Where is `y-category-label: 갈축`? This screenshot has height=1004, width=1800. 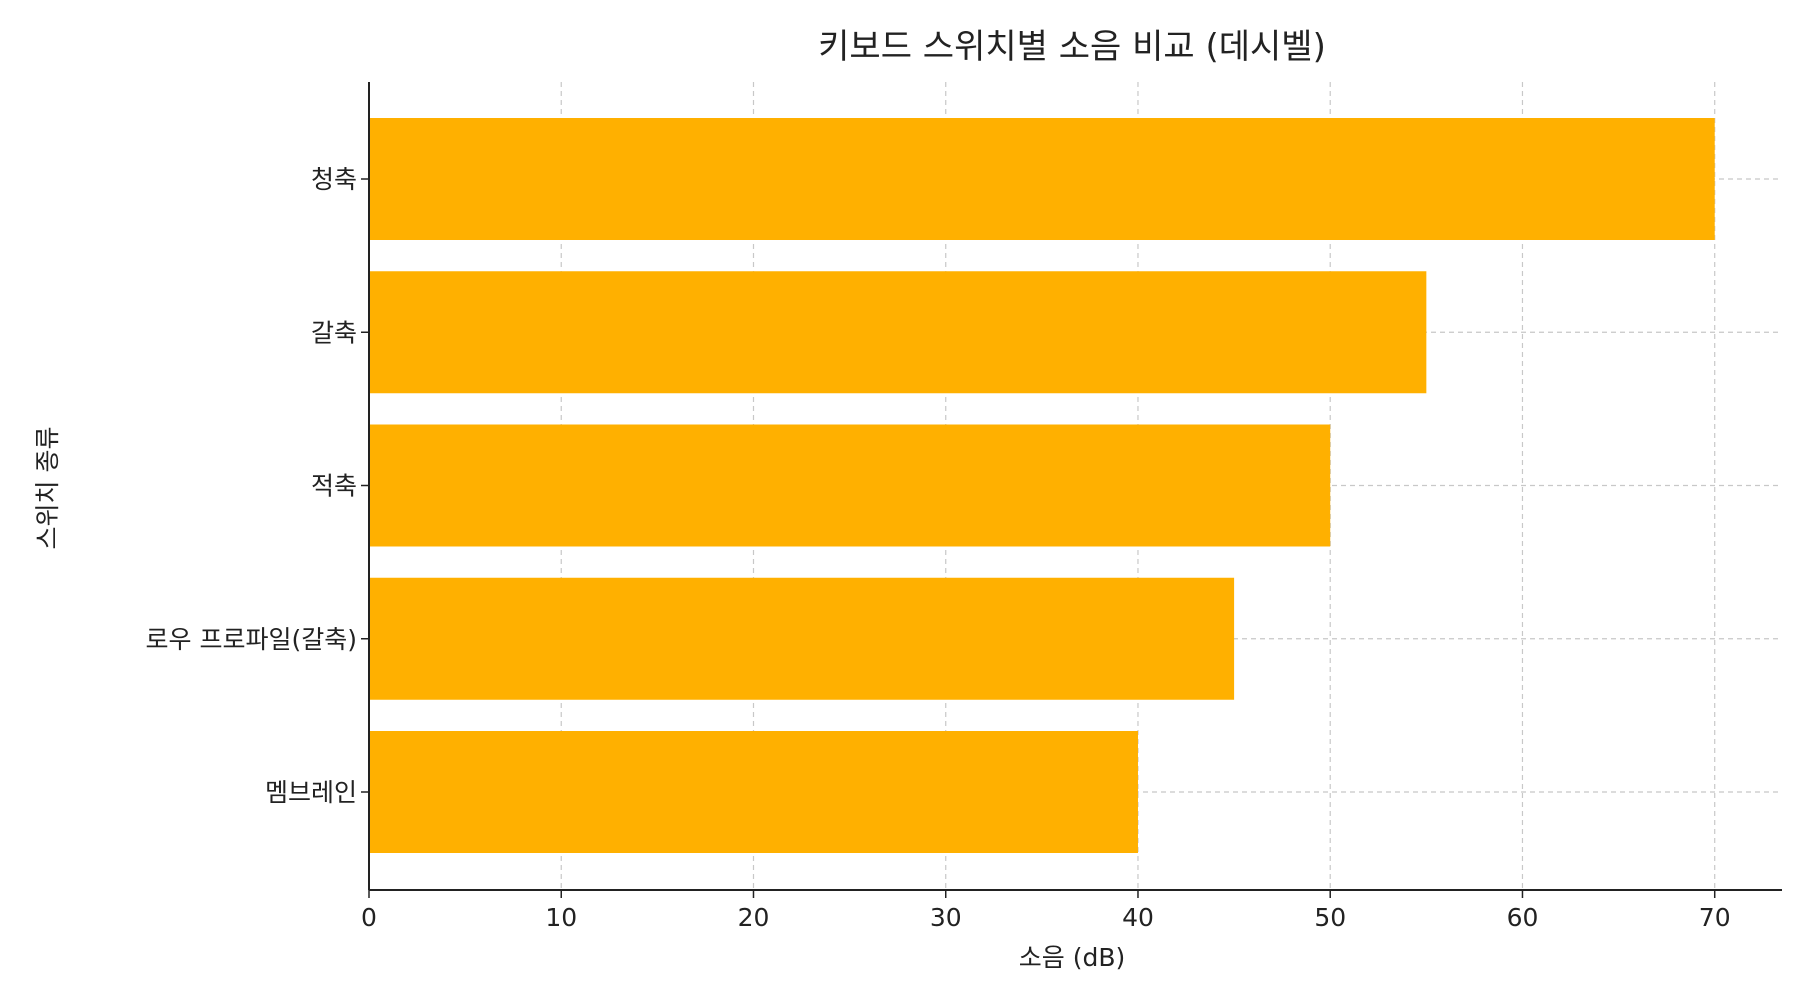
y-category-label: 갈축 is located at coordinates (334, 332).